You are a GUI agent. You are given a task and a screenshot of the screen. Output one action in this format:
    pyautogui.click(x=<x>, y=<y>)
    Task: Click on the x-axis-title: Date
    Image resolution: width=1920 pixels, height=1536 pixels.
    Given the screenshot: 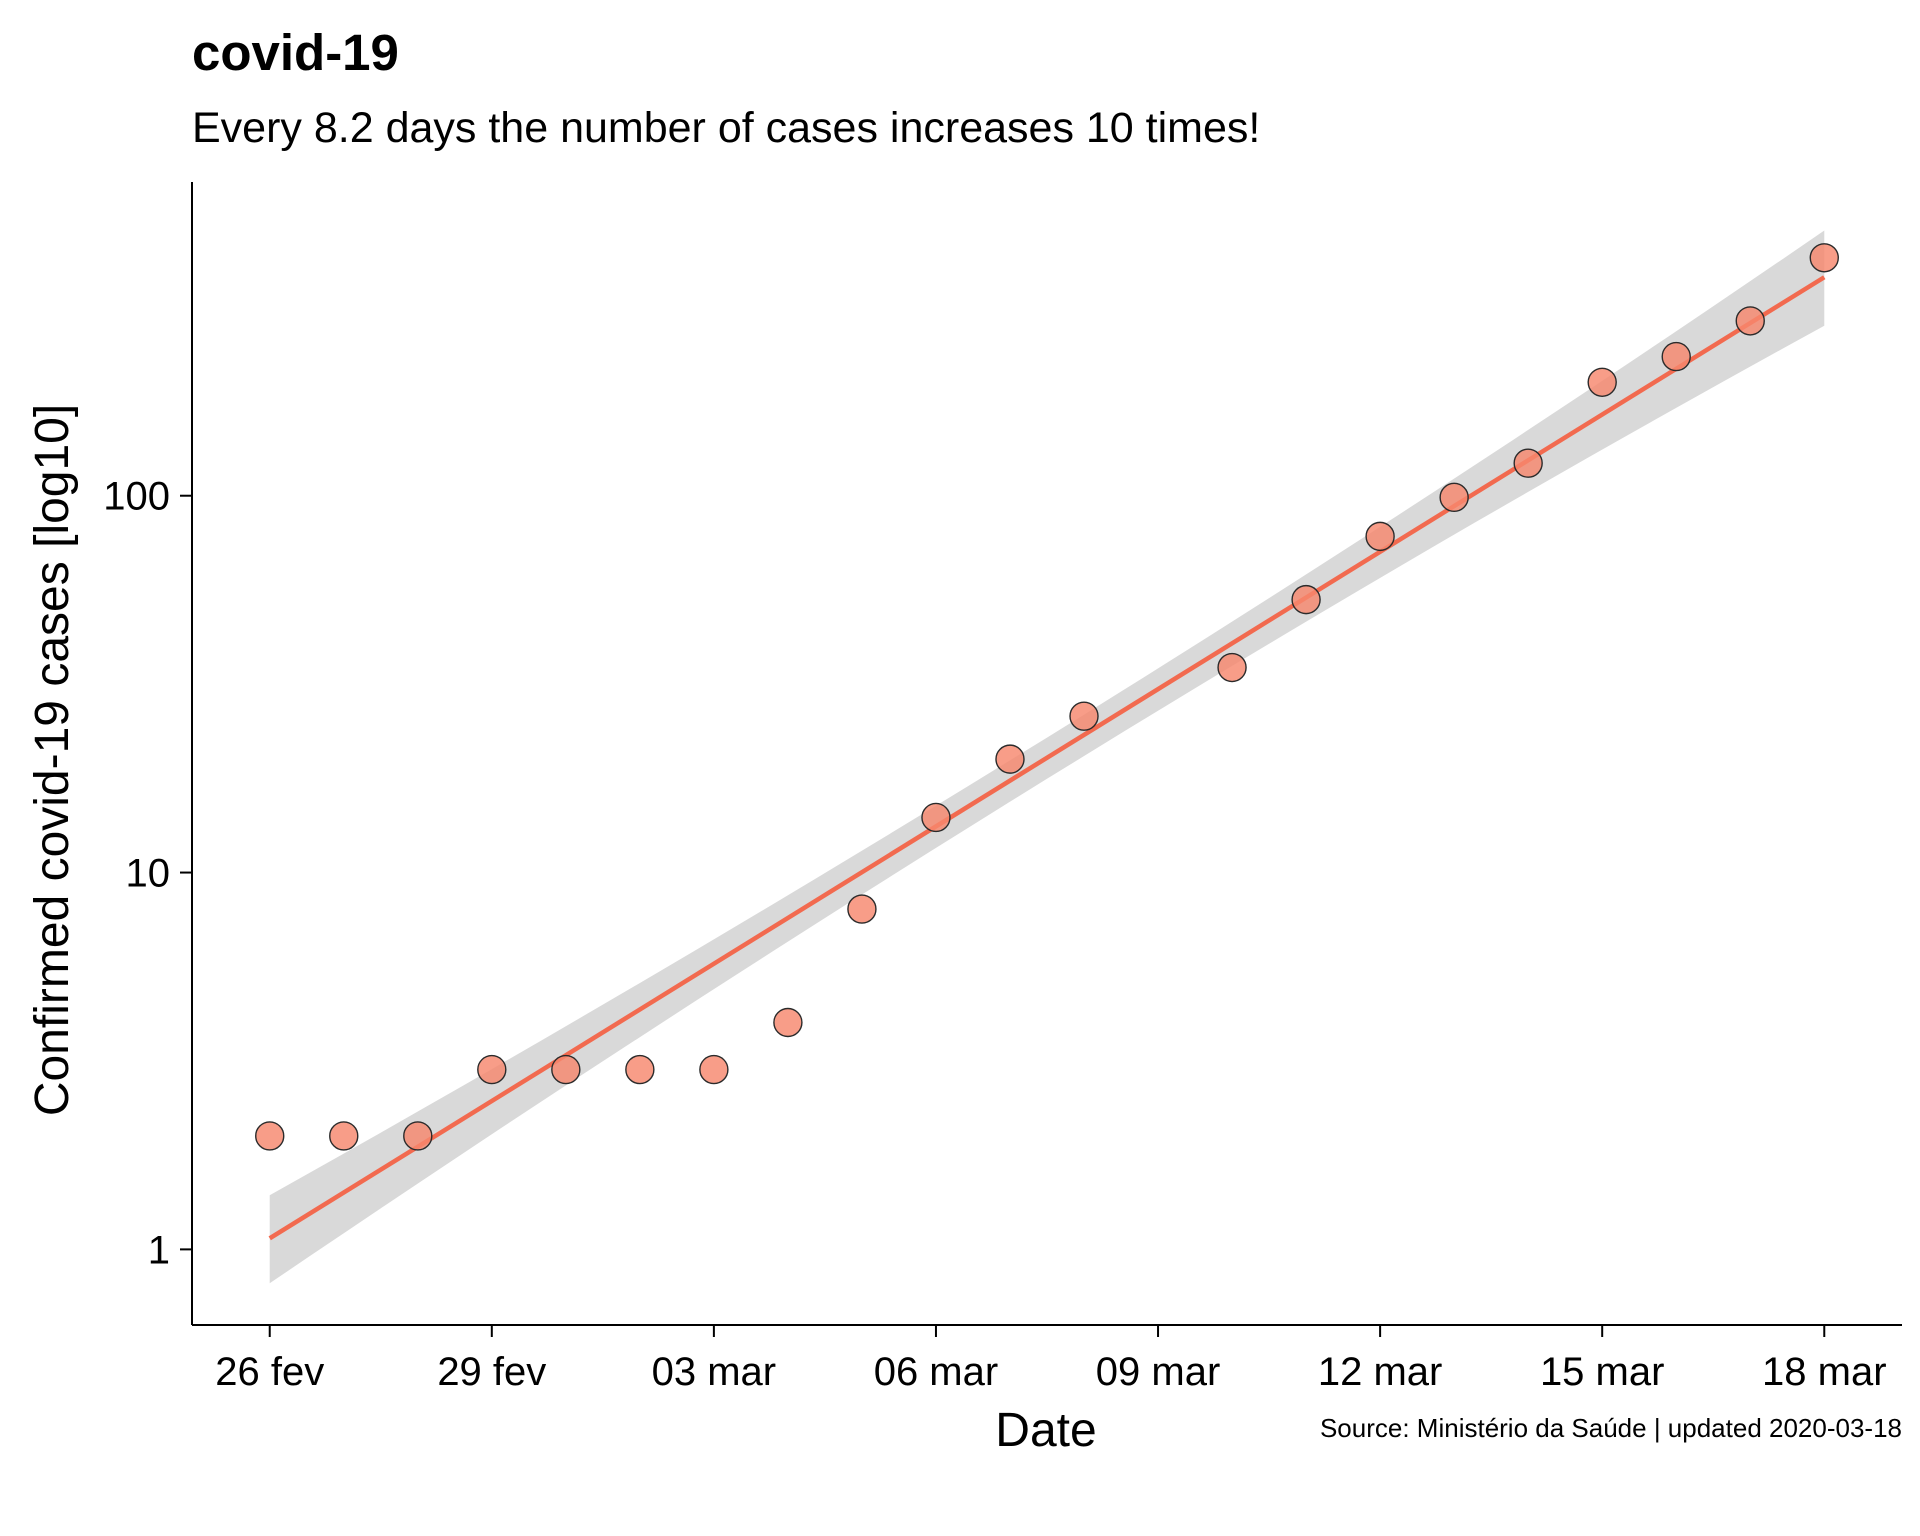 What is the action you would take?
    pyautogui.click(x=1045, y=1430)
    